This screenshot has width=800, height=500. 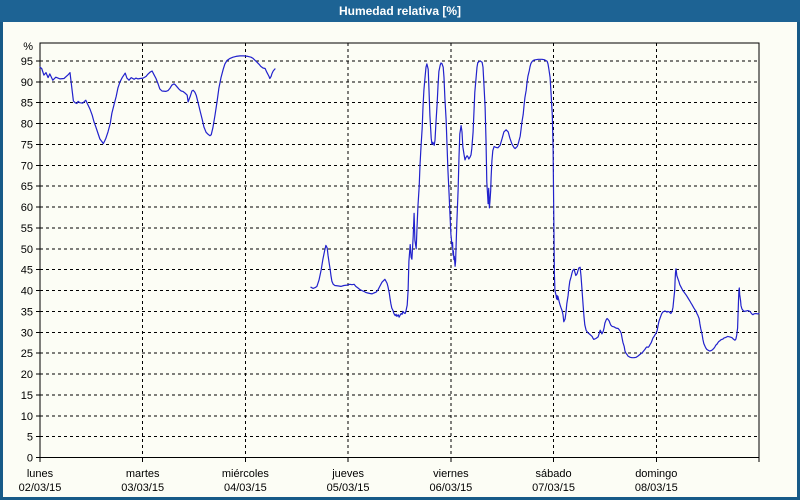 I want to click on y-tick-label: 20, so click(x=27, y=375).